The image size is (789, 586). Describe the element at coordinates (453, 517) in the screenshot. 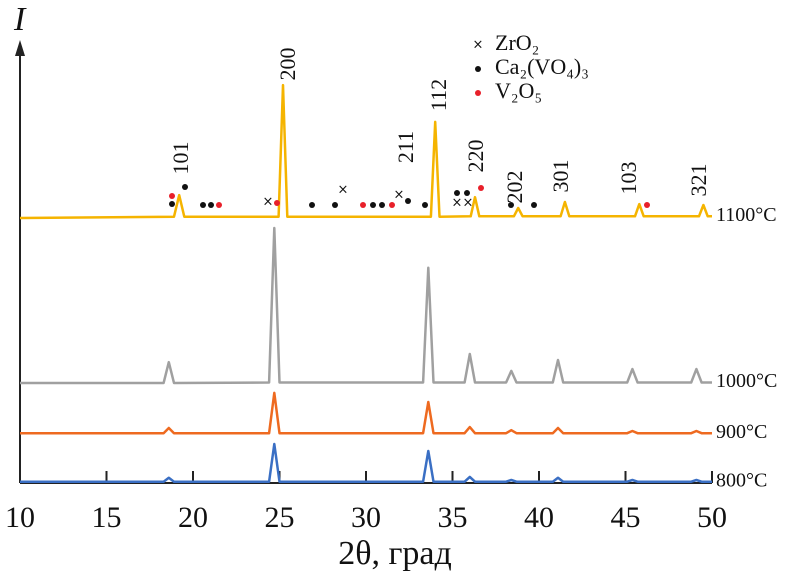

I see `x-tick-label: 35` at that location.